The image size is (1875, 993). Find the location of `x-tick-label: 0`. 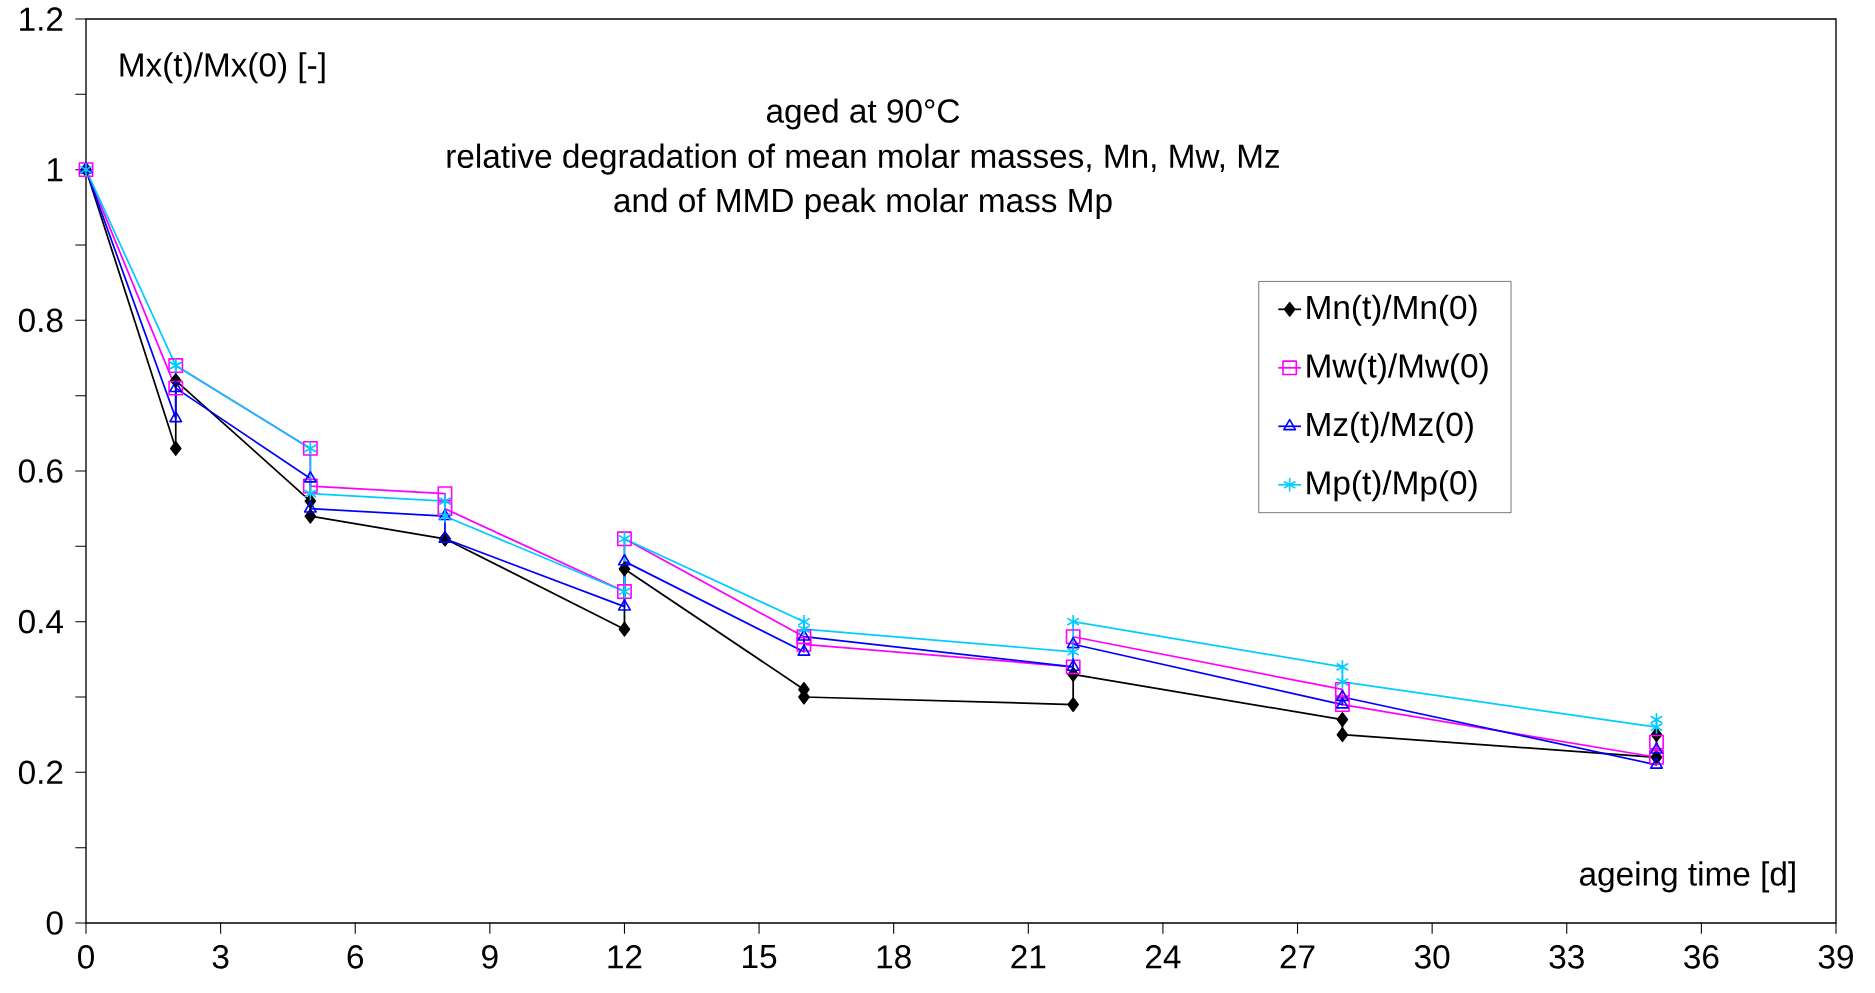

x-tick-label: 0 is located at coordinates (86, 957).